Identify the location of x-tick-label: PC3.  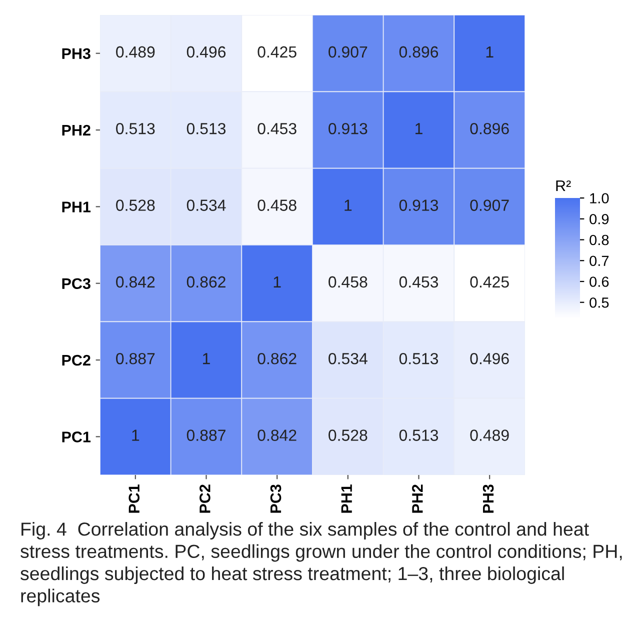
(276, 498).